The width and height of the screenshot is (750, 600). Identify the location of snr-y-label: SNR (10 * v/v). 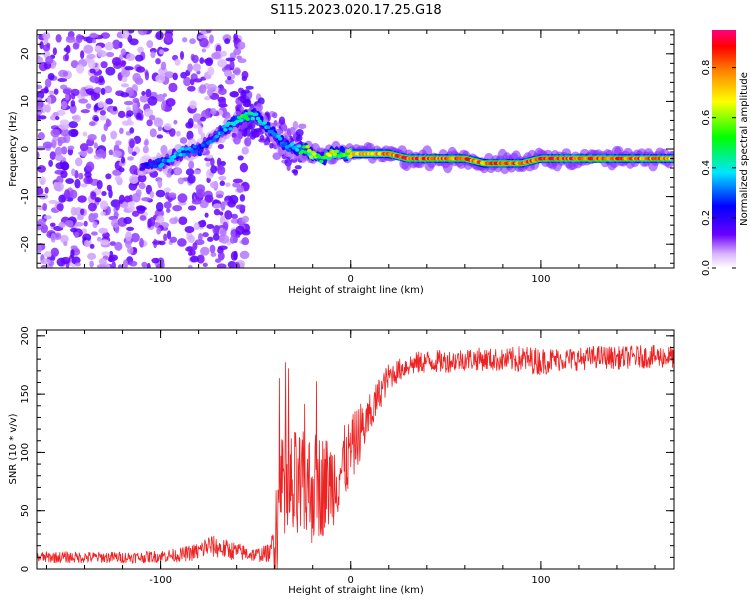
(13, 448).